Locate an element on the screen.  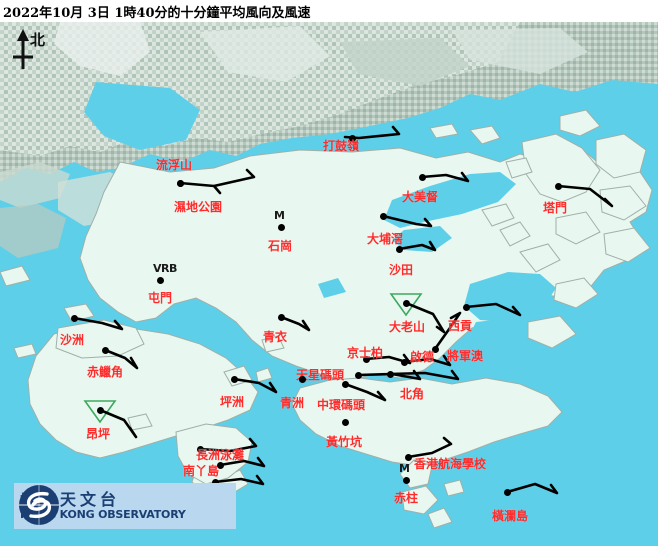
station-label: 大老山 is located at coordinates (407, 327).